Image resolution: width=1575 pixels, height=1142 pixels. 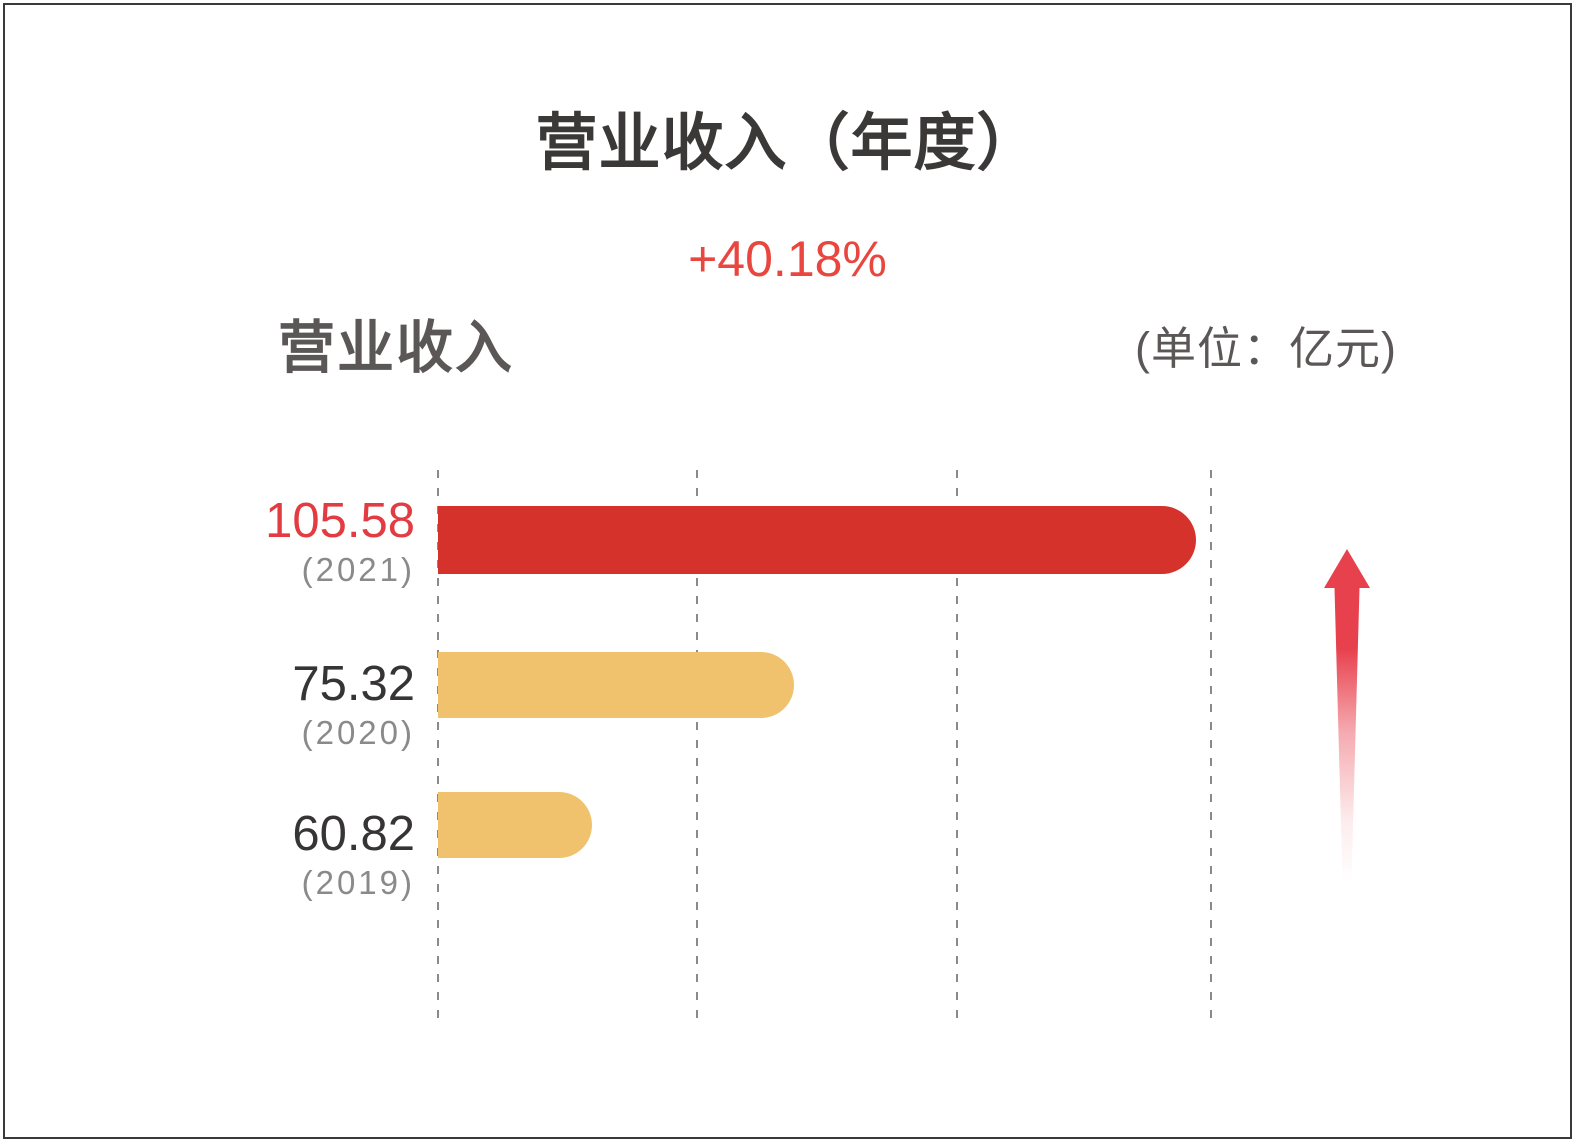 I want to click on value-label-2021: 105.58 (2021), so click(x=340, y=541).